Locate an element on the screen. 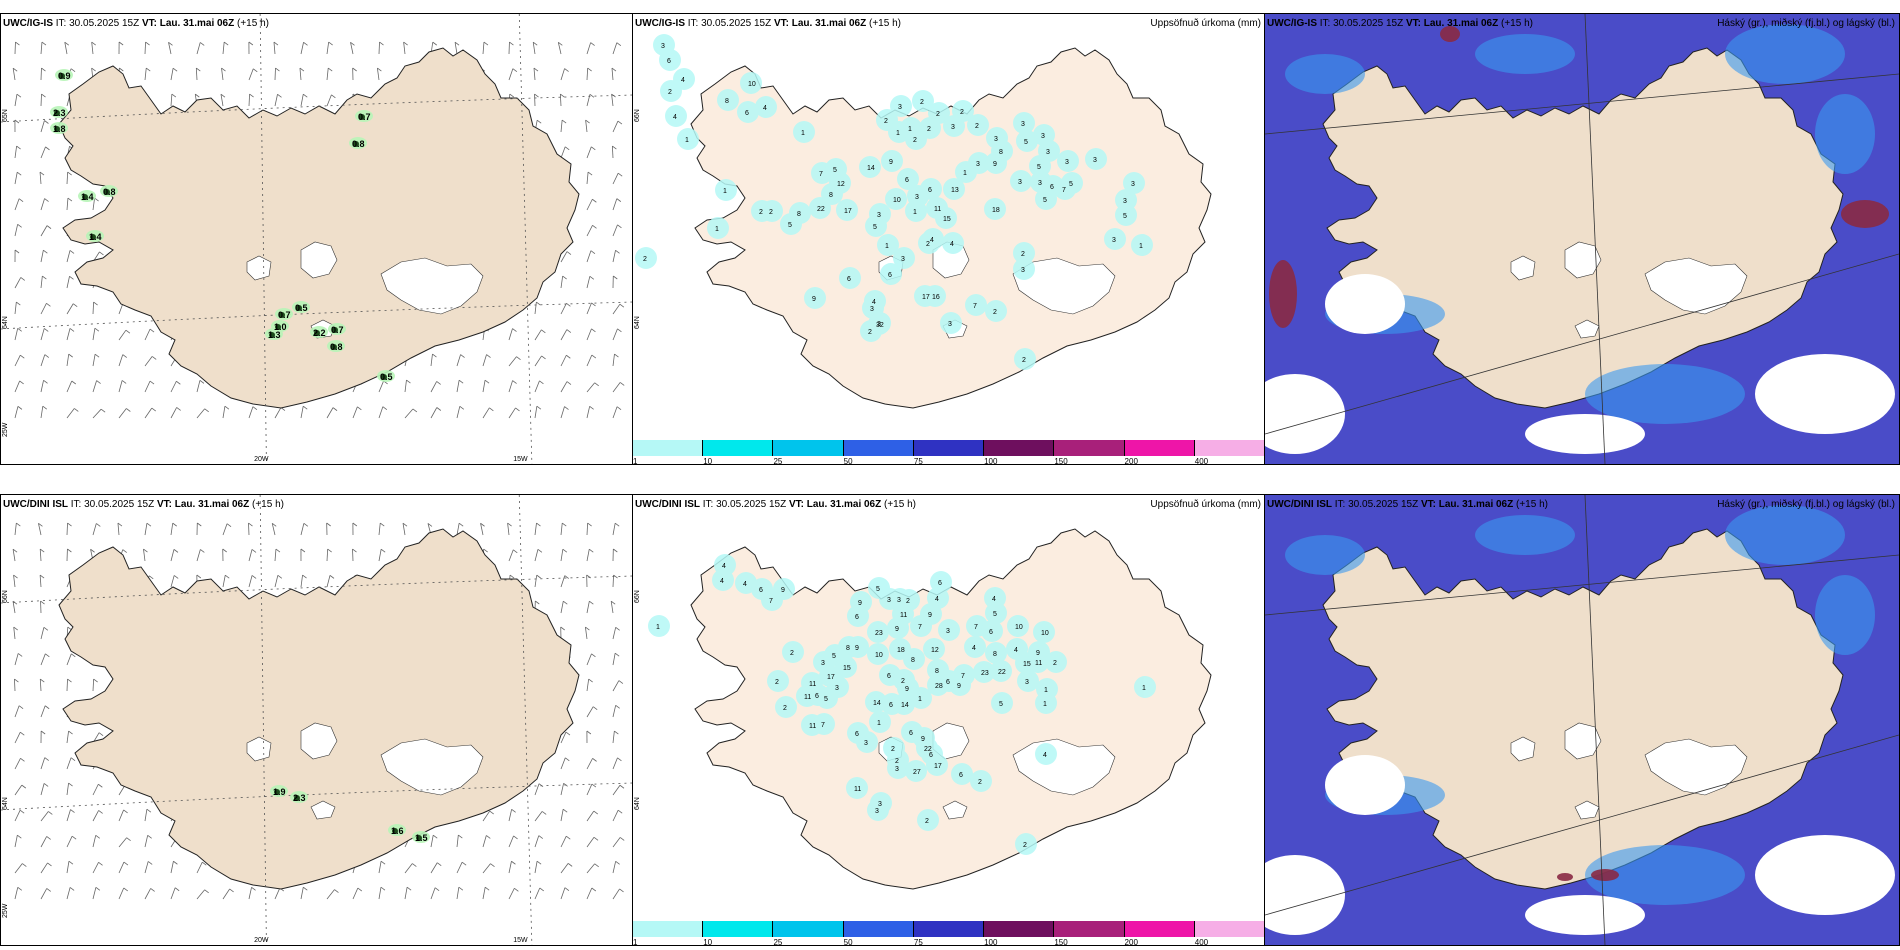 This screenshot has width=1900, height=950. clear-areas is located at coordinates (1580, 845).